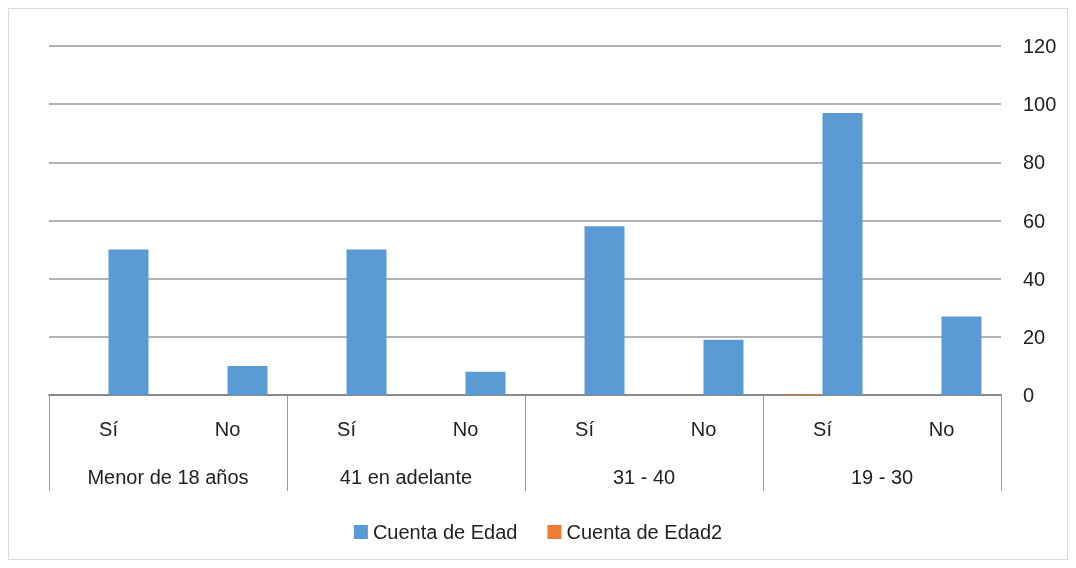 The height and width of the screenshot is (568, 1076). I want to click on y-tick-label: 100, so click(1040, 104).